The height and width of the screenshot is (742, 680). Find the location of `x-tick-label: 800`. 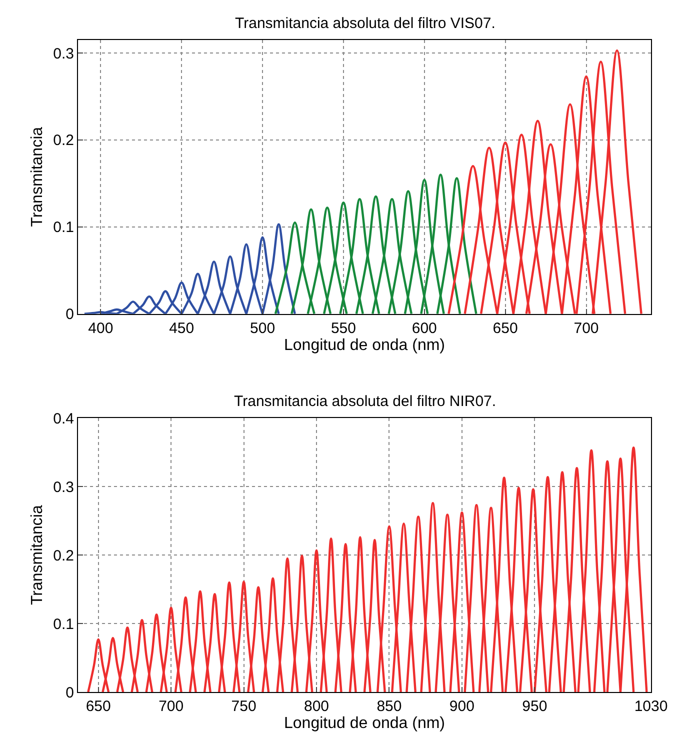

x-tick-label: 800 is located at coordinates (317, 706).